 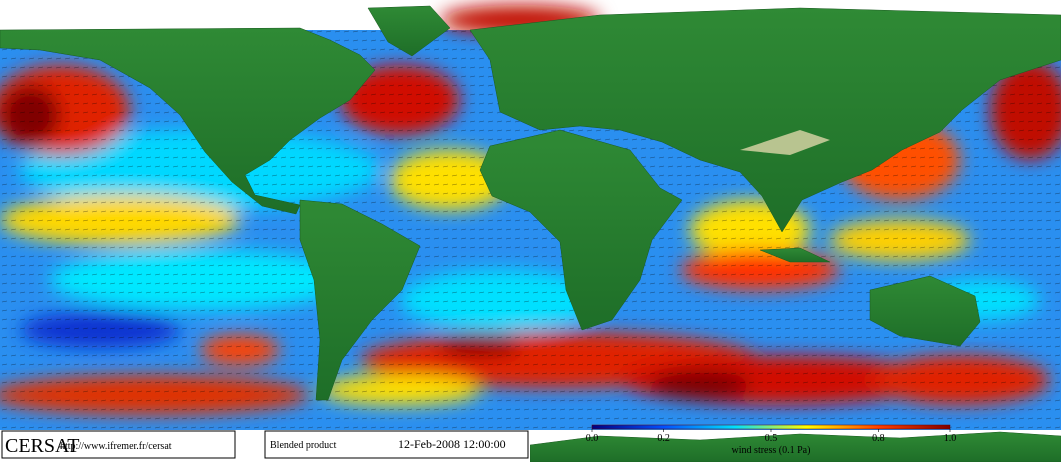 I want to click on colorbar-tick-label: 0.8, so click(x=878, y=438).